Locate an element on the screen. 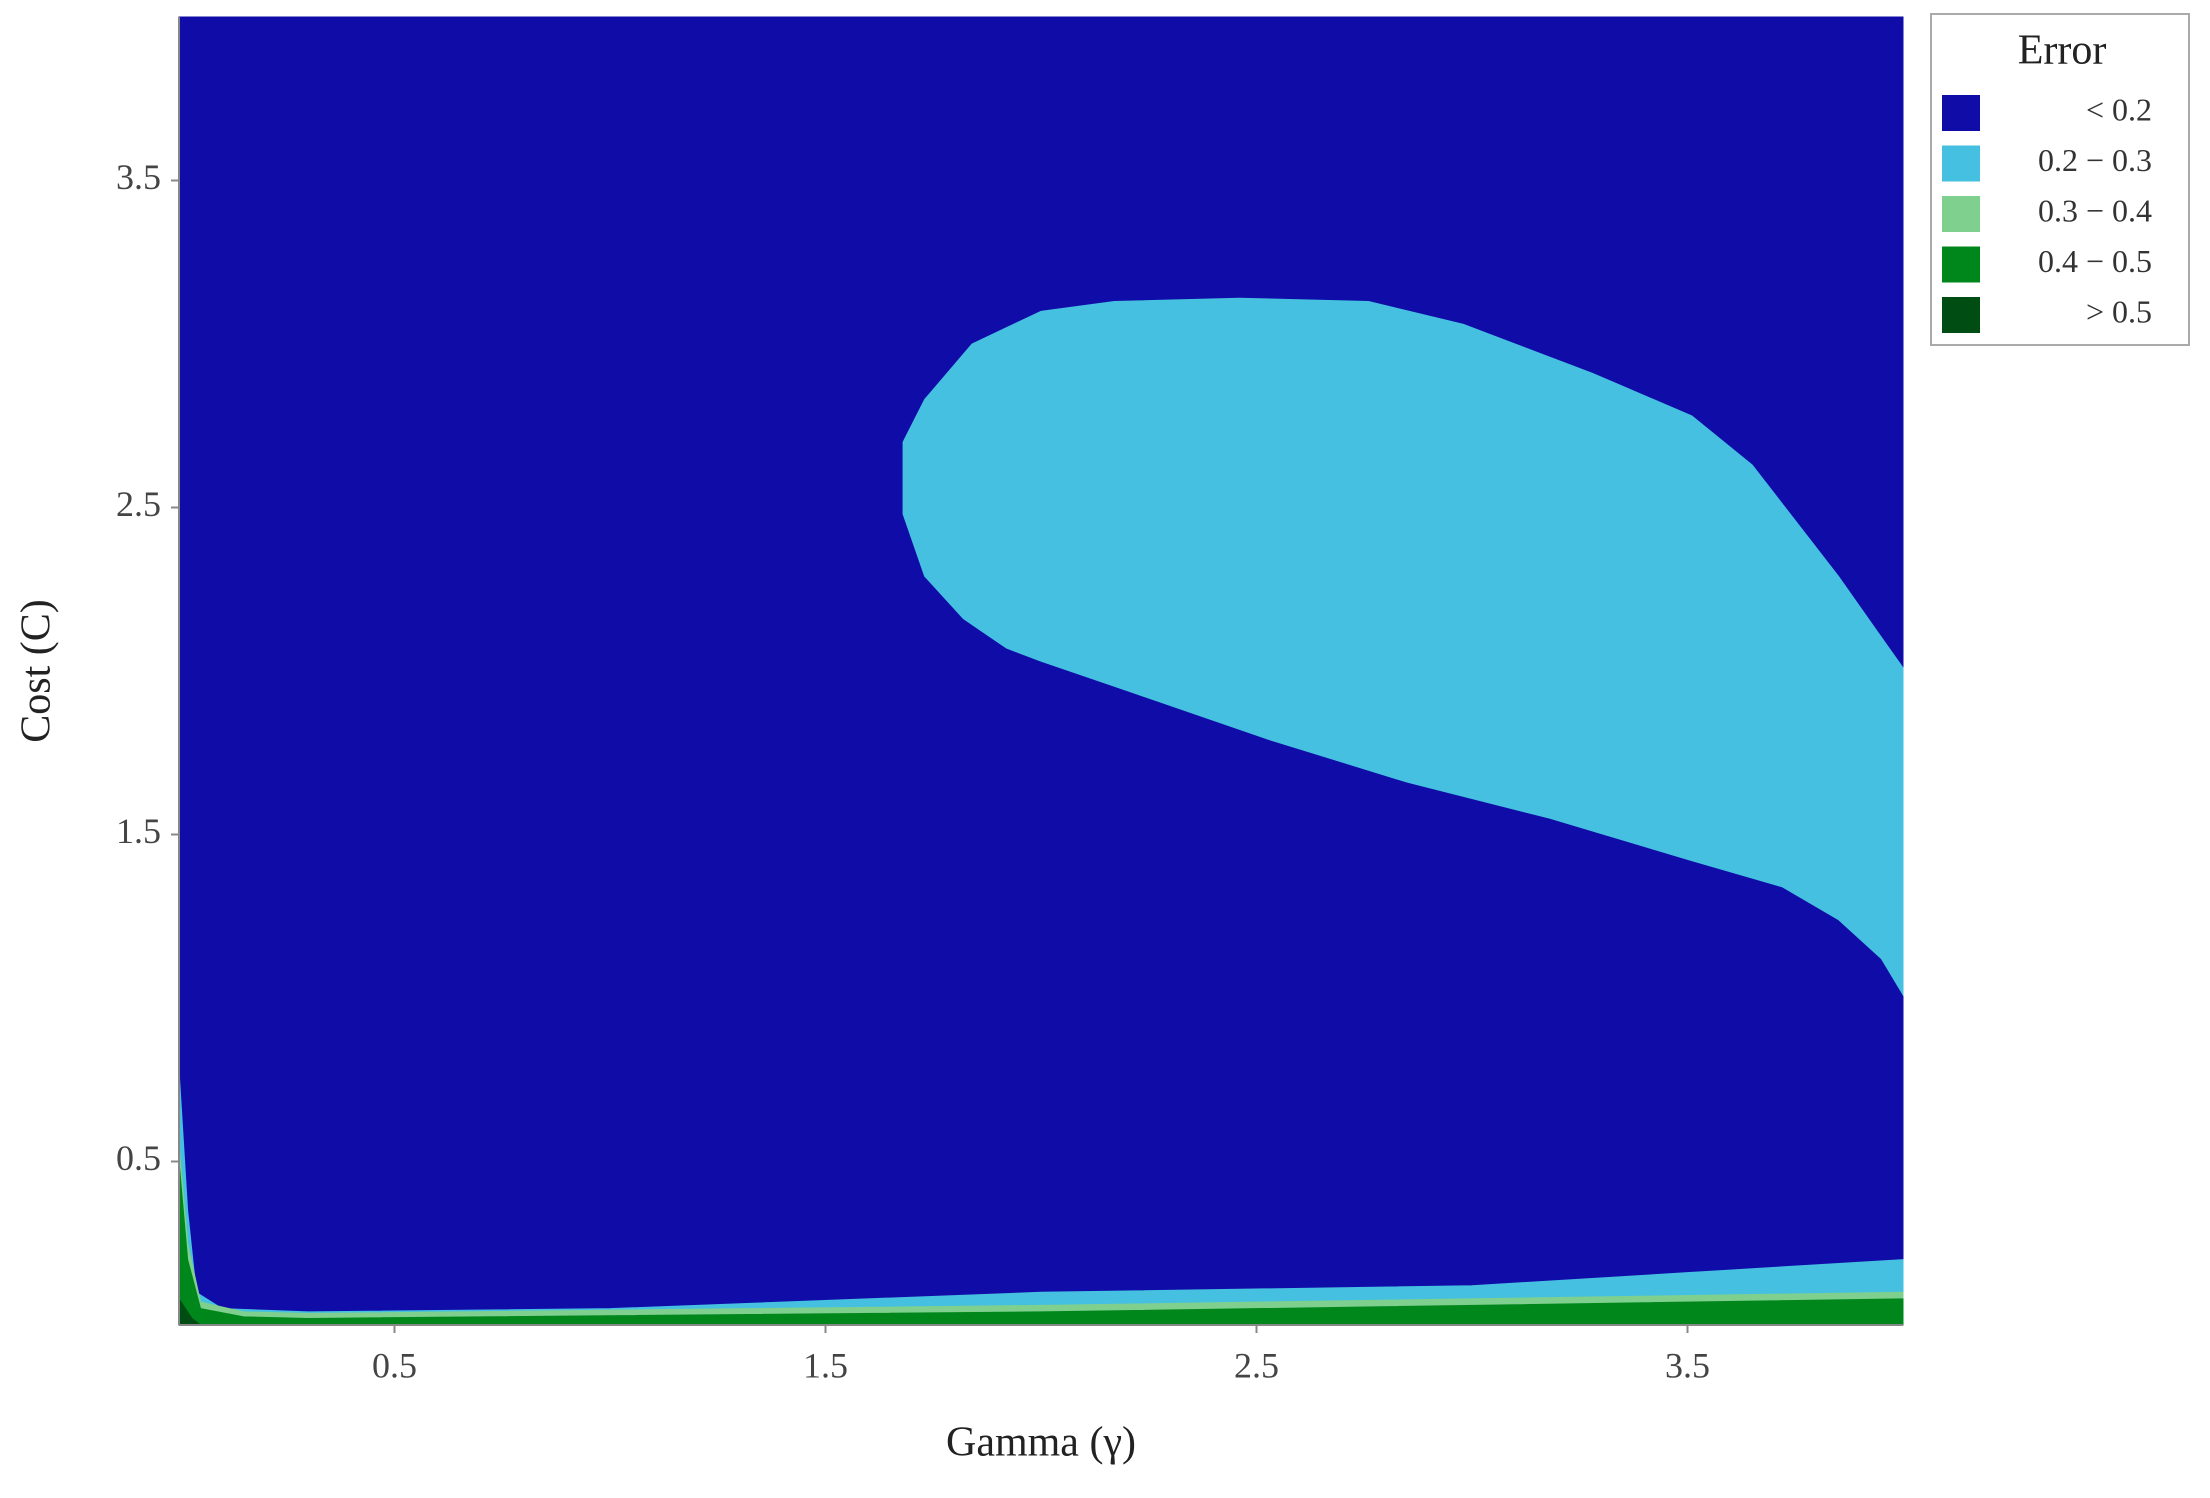 Image resolution: width=2210 pixels, height=1498 pixels. legend-label: 0.3 − 0.4 is located at coordinates (2095, 210).